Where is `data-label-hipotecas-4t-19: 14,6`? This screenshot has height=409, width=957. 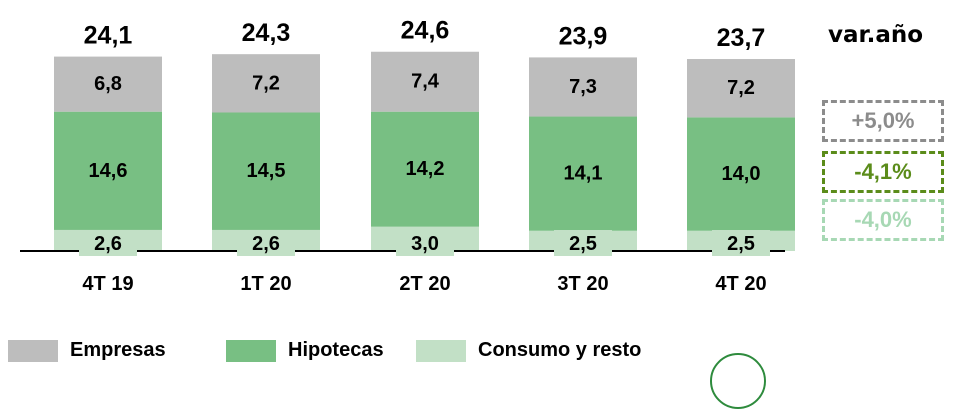 data-label-hipotecas-4t-19: 14,6 is located at coordinates (108, 171).